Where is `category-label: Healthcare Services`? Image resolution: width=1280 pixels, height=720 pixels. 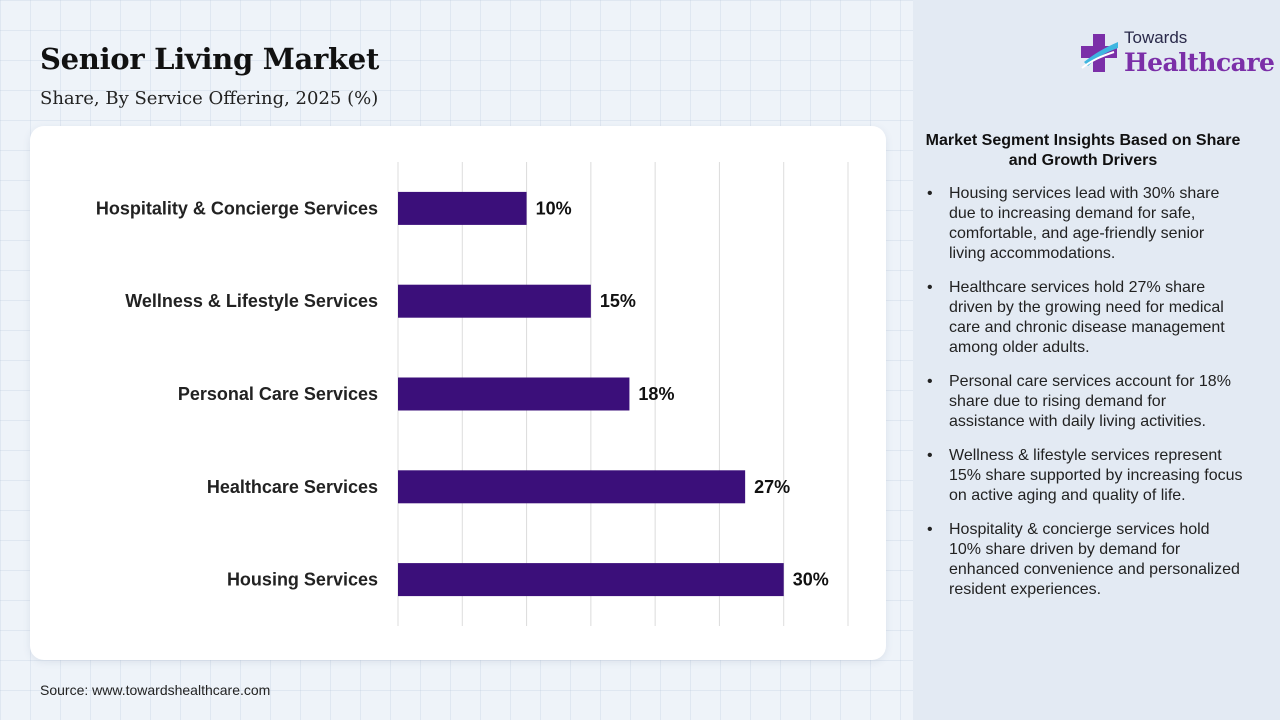 category-label: Healthcare Services is located at coordinates (292, 487).